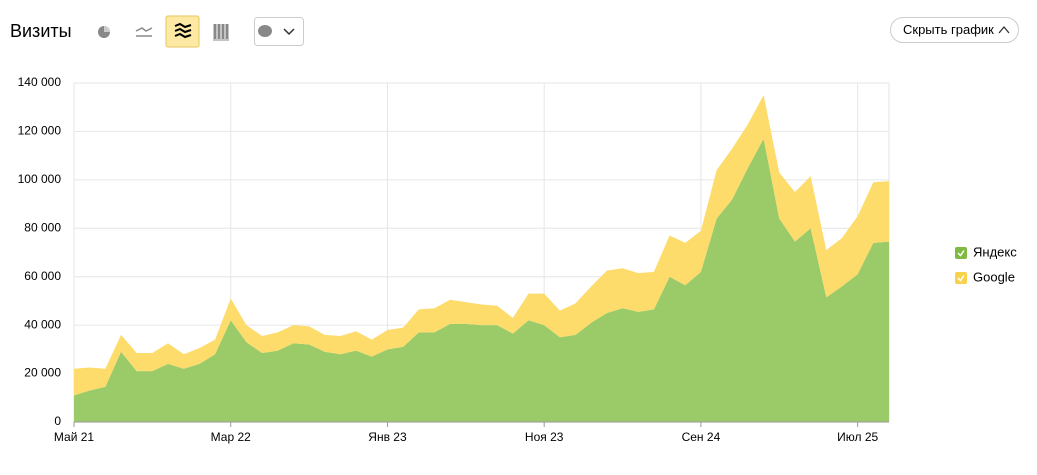 This screenshot has width=1037, height=475. Describe the element at coordinates (279, 31) in the screenshot. I see `comment-button` at that location.